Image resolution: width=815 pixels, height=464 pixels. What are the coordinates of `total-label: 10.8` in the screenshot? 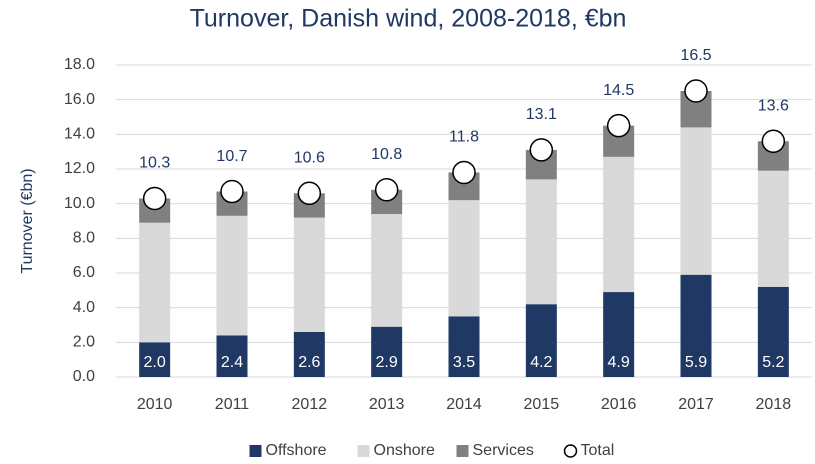 It's located at (386, 154).